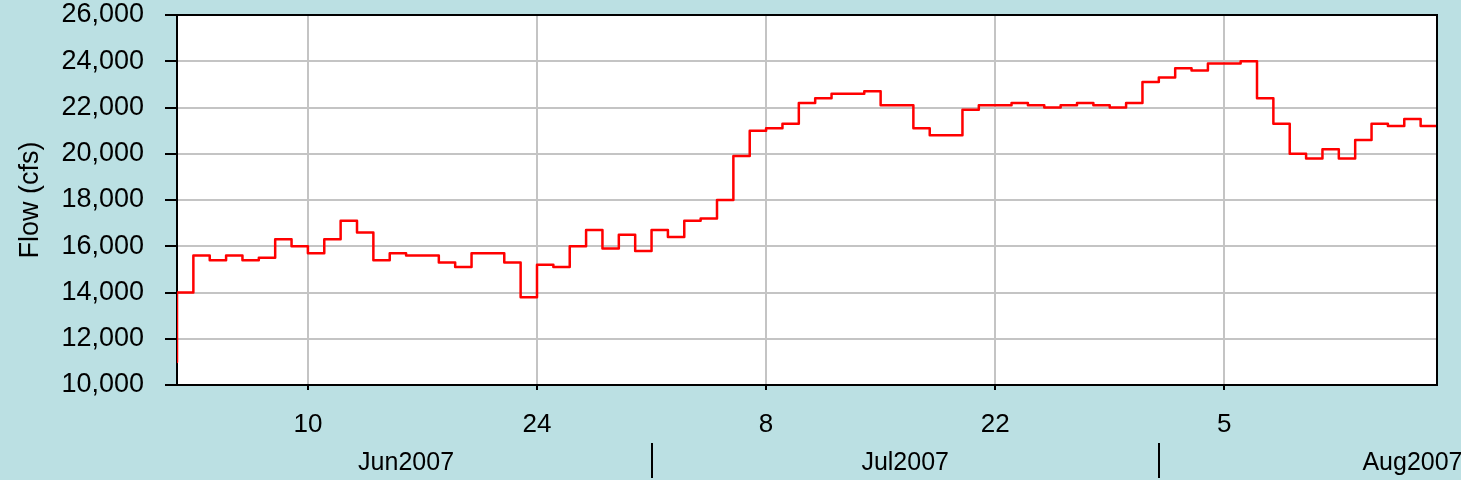  I want to click on y-tick-label: 22,000, so click(102, 105).